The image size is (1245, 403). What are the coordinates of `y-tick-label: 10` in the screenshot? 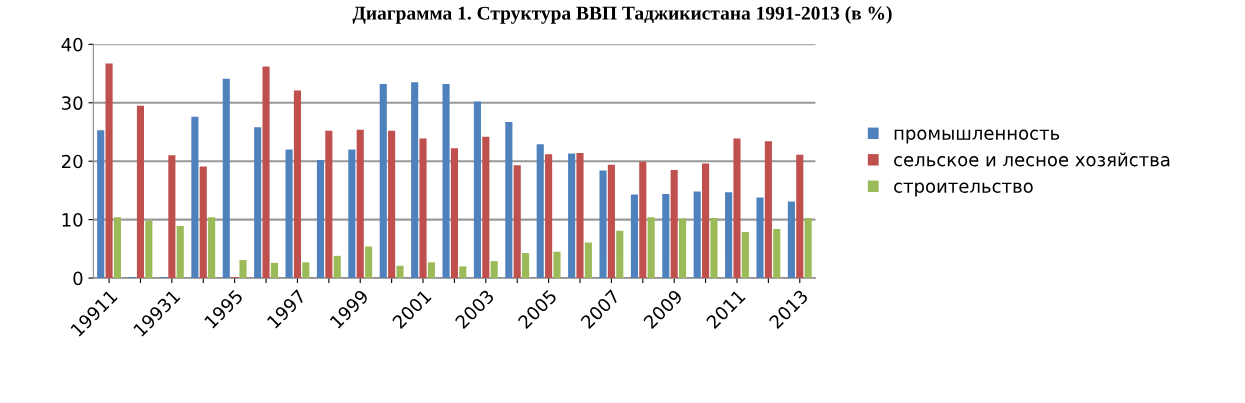 It's located at (72, 220).